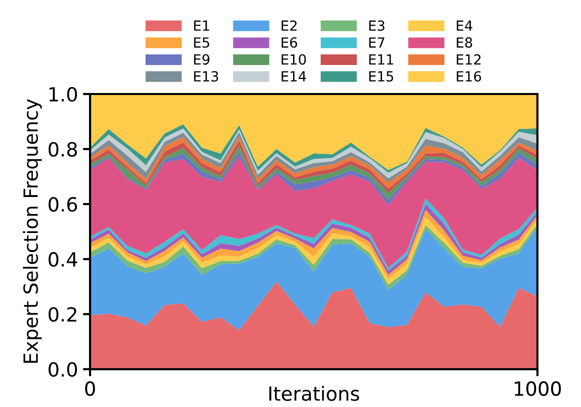 The image size is (581, 407). Describe the element at coordinates (62, 314) in the screenshot. I see `y-tick-label: 0.2` at that location.